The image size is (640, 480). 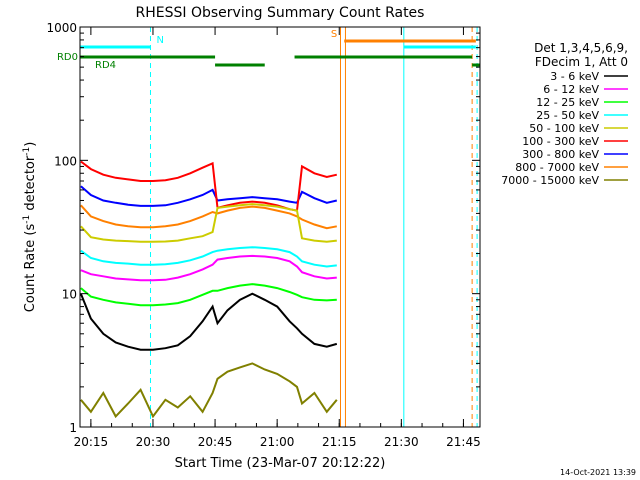 I want to click on x-tick-label-21-45: 21:45, so click(x=463, y=442).